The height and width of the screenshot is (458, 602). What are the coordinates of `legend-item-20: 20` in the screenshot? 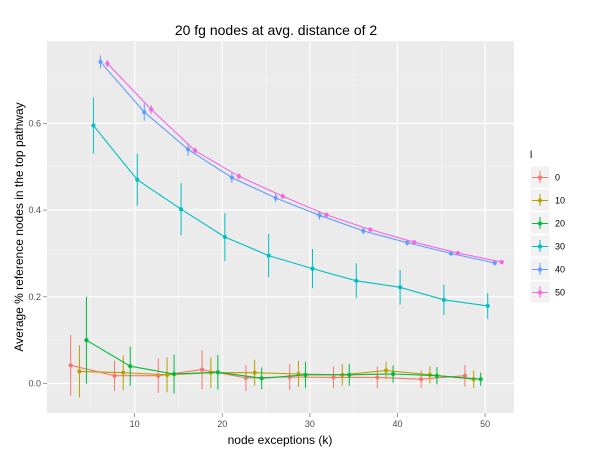 It's located at (547, 223).